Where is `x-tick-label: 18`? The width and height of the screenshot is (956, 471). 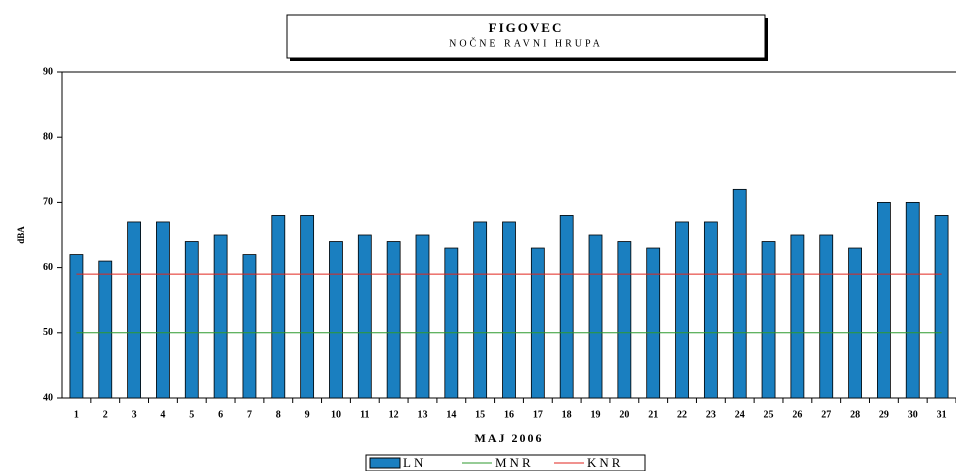
x-tick-label: 18 is located at coordinates (567, 414).